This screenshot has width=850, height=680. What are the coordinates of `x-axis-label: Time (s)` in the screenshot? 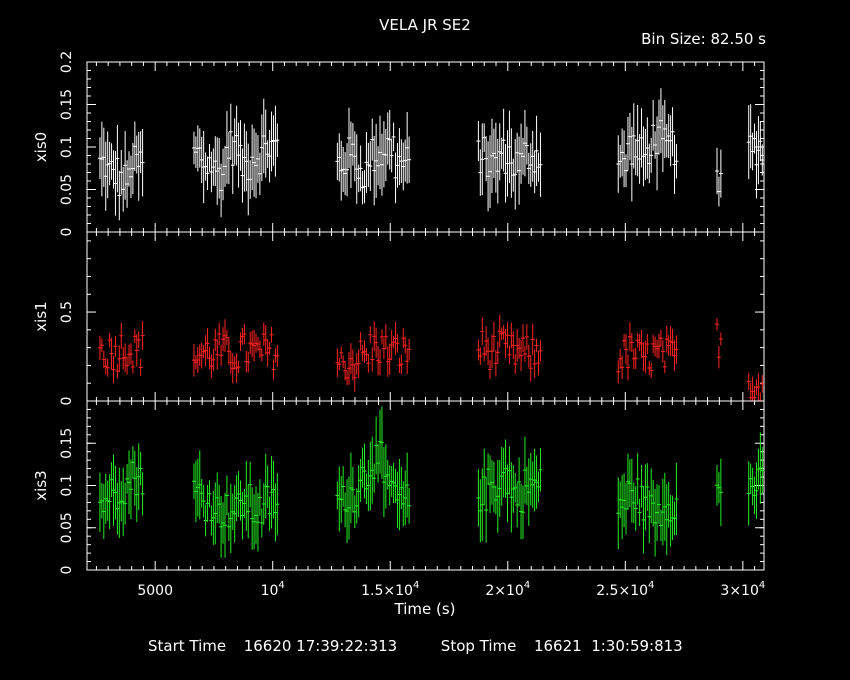 It's located at (425, 609).